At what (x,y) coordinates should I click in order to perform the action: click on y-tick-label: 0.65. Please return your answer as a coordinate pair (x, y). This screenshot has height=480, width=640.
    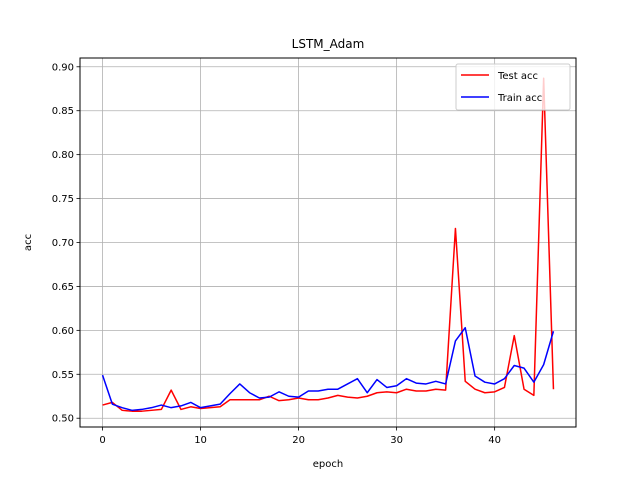
    Looking at the image, I should click on (63, 287).